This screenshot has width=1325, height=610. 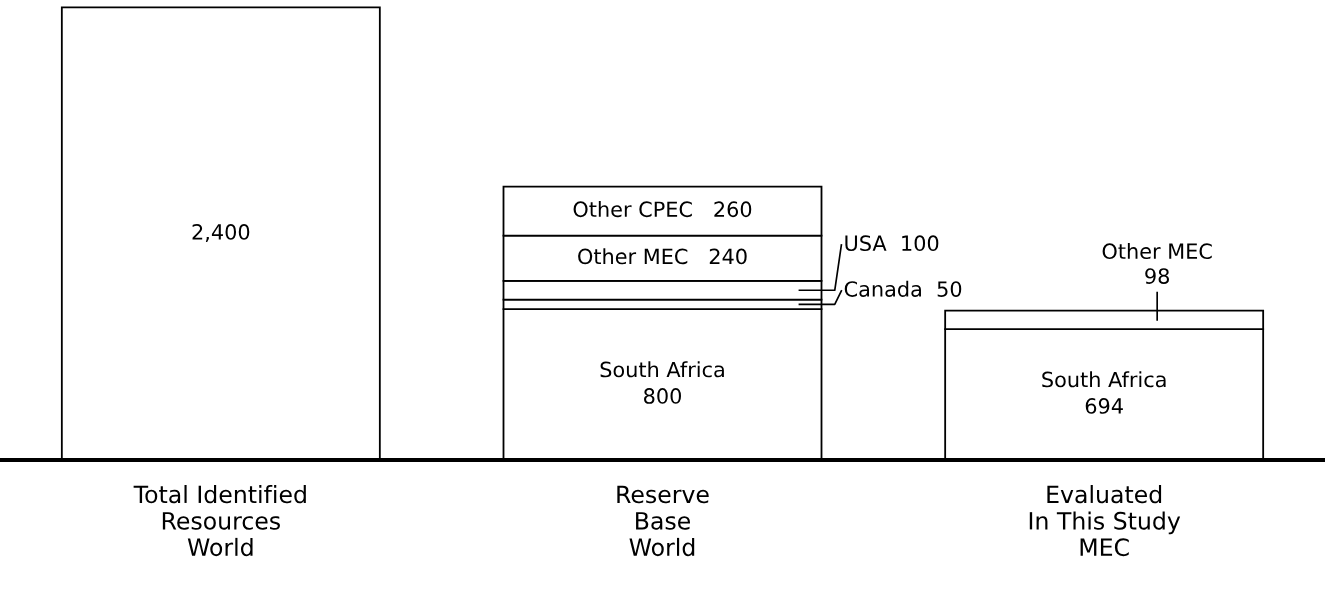 What do you see at coordinates (892, 243) in the screenshot?
I see `text: USA 100` at bounding box center [892, 243].